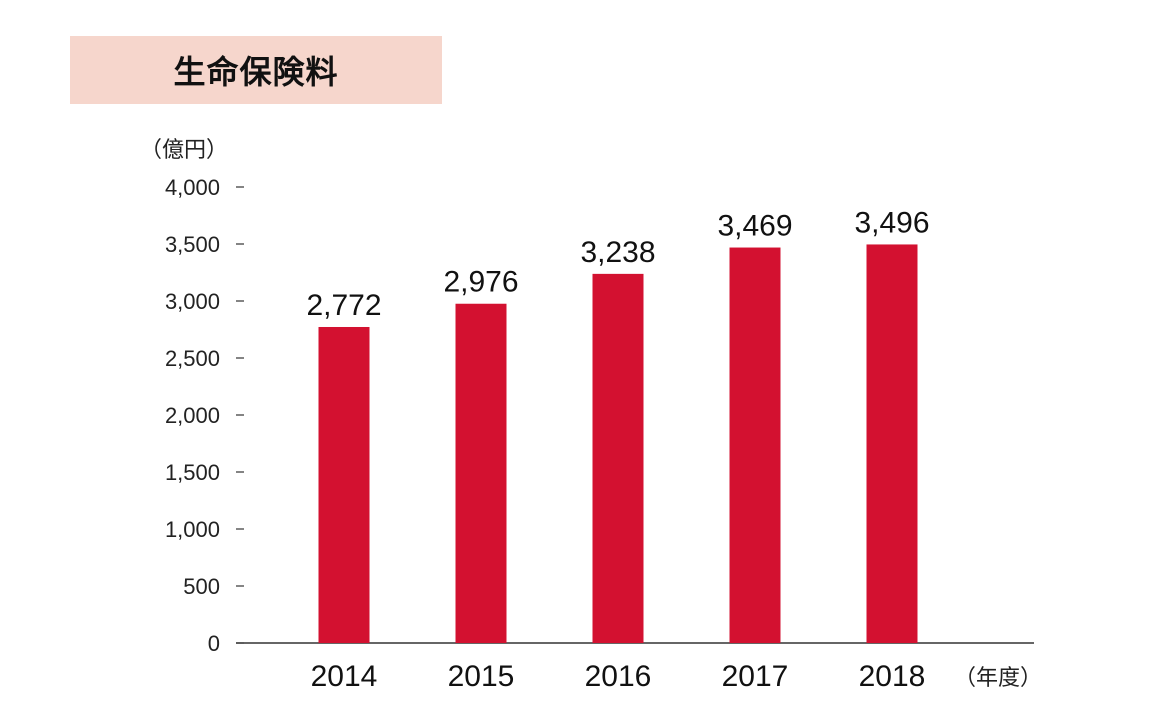 The image size is (1159, 724). Describe the element at coordinates (192, 415) in the screenshot. I see `y-tick-label: 2,000` at that location.